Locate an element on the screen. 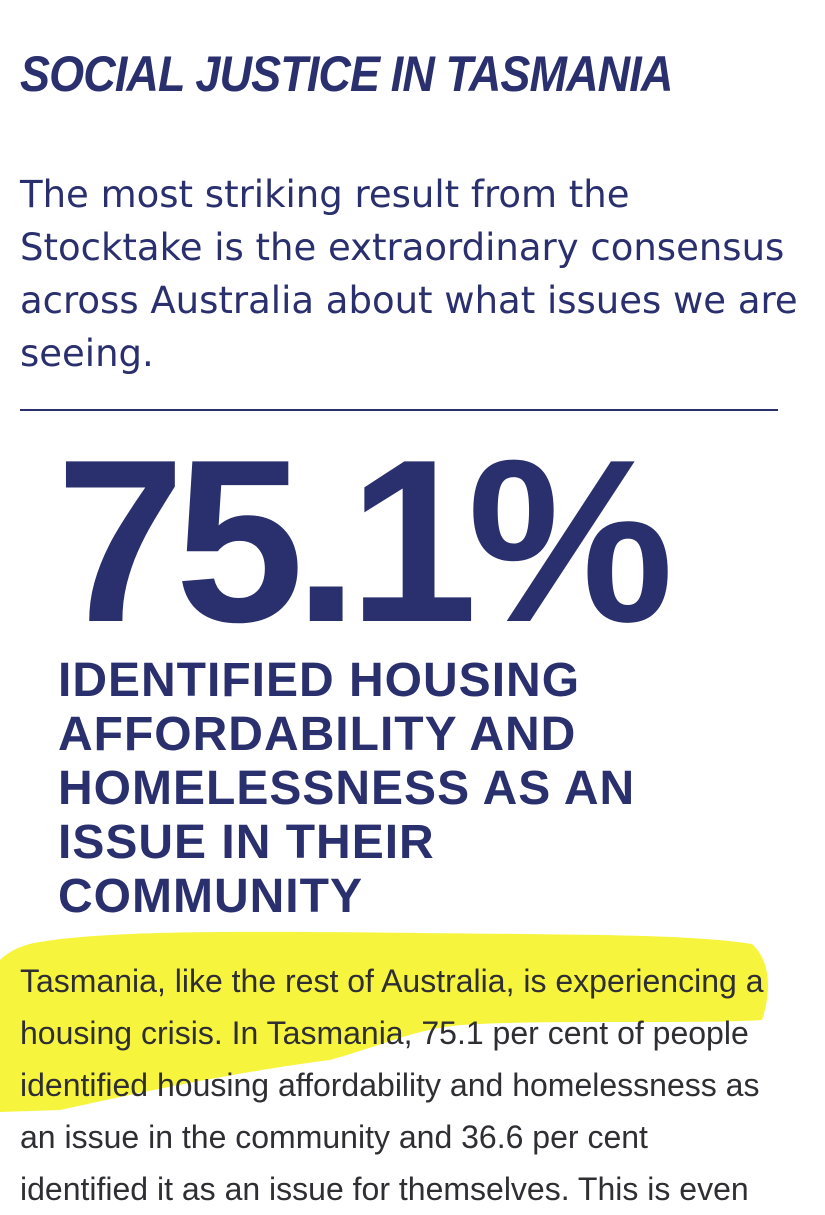  statistic-caption-line: ISSUE IN THEIR is located at coordinates (246, 842).